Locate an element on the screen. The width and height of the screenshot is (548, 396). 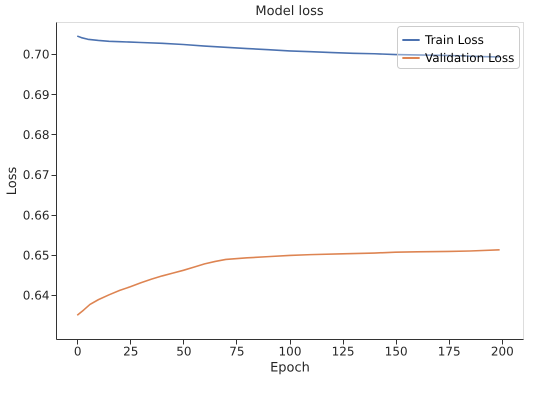
x-tick-label: 0 is located at coordinates (78, 351).